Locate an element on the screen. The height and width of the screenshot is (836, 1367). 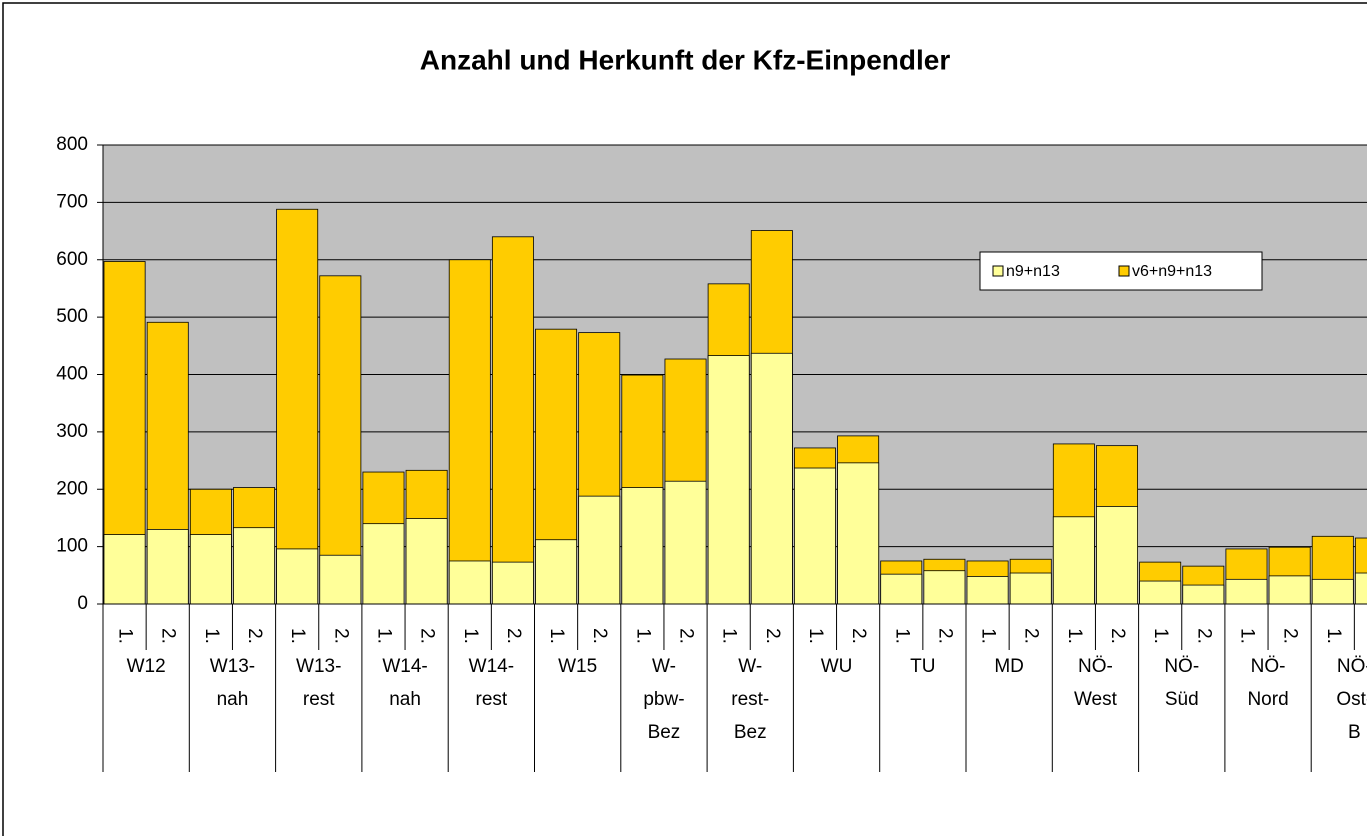
y-tick-label: 700 is located at coordinates (72, 201).